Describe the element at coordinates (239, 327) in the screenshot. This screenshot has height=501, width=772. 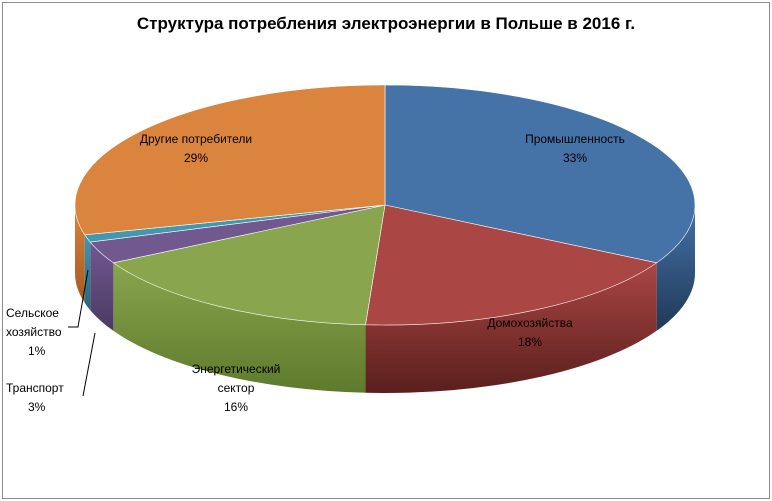
I see `pie-side-энергетический` at that location.